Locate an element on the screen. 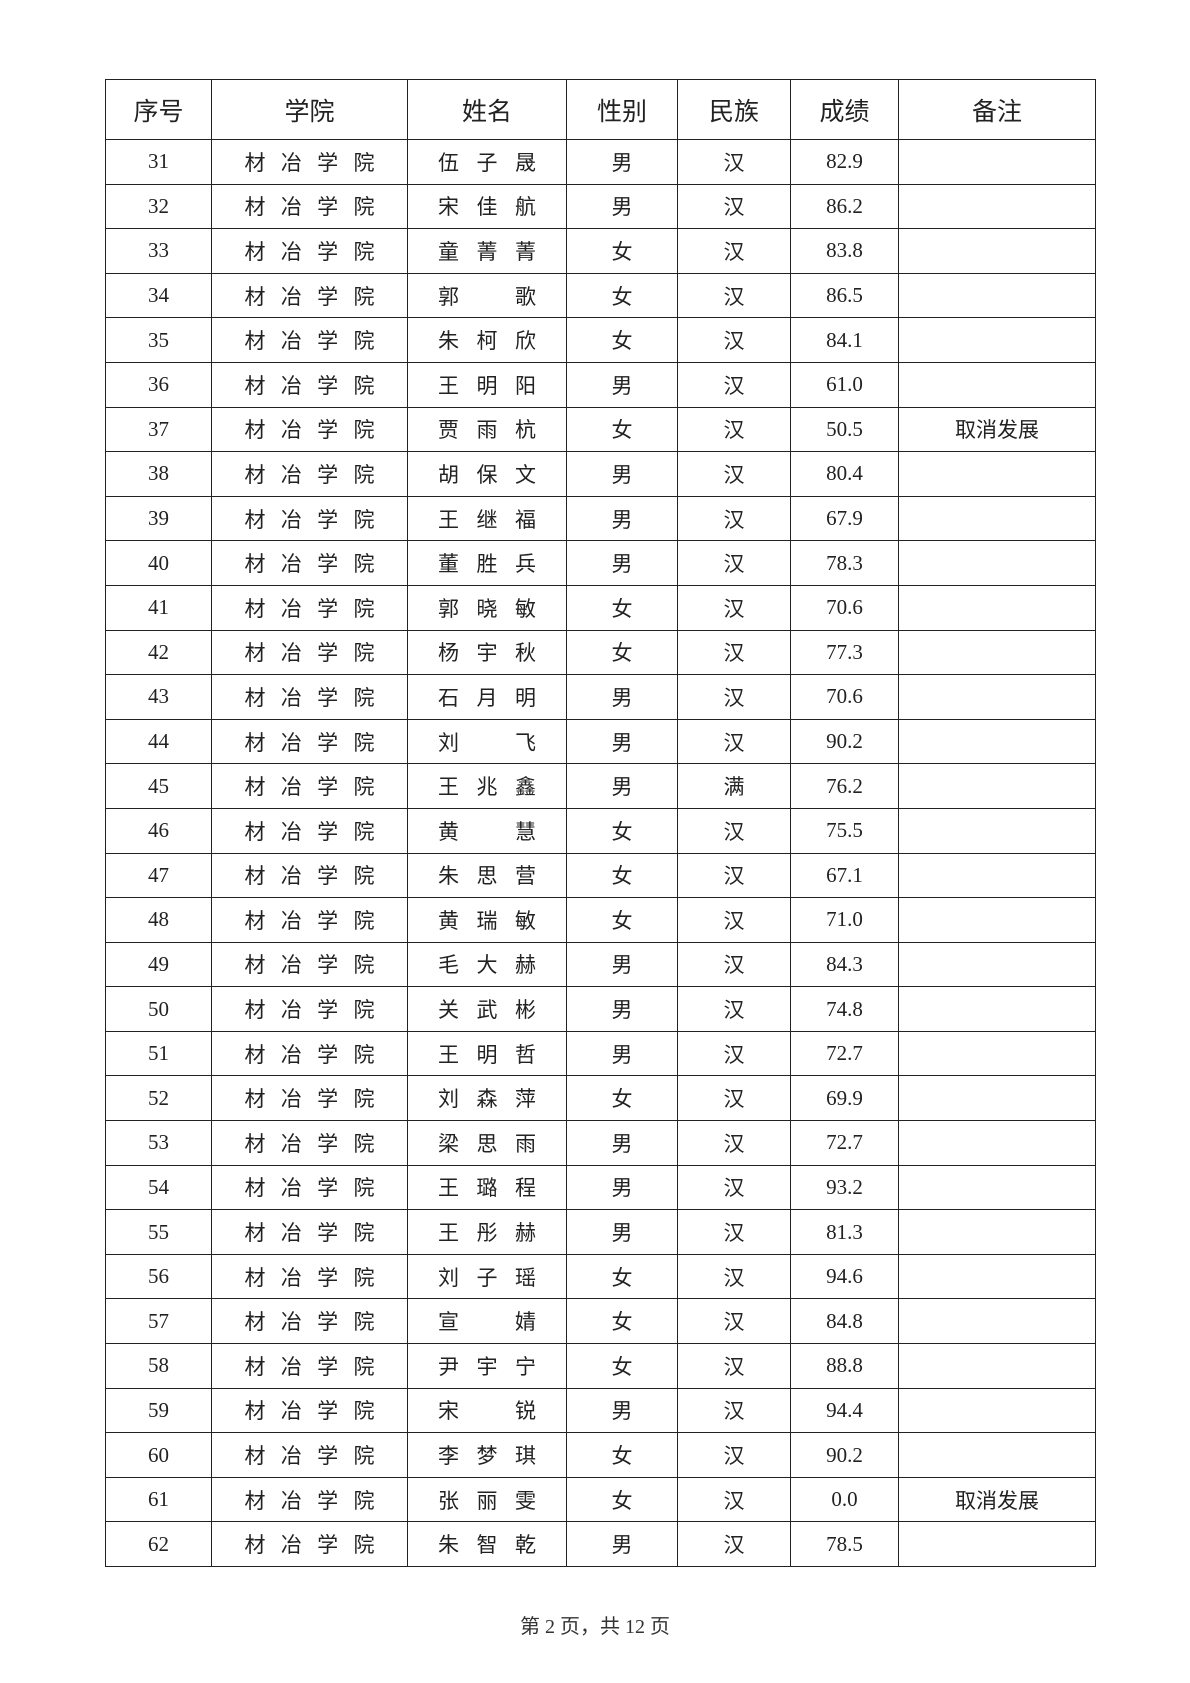 The width and height of the screenshot is (1190, 1683). table-row: 40 材冶学院 董胜兵 男汉 78.3 is located at coordinates (600, 563).